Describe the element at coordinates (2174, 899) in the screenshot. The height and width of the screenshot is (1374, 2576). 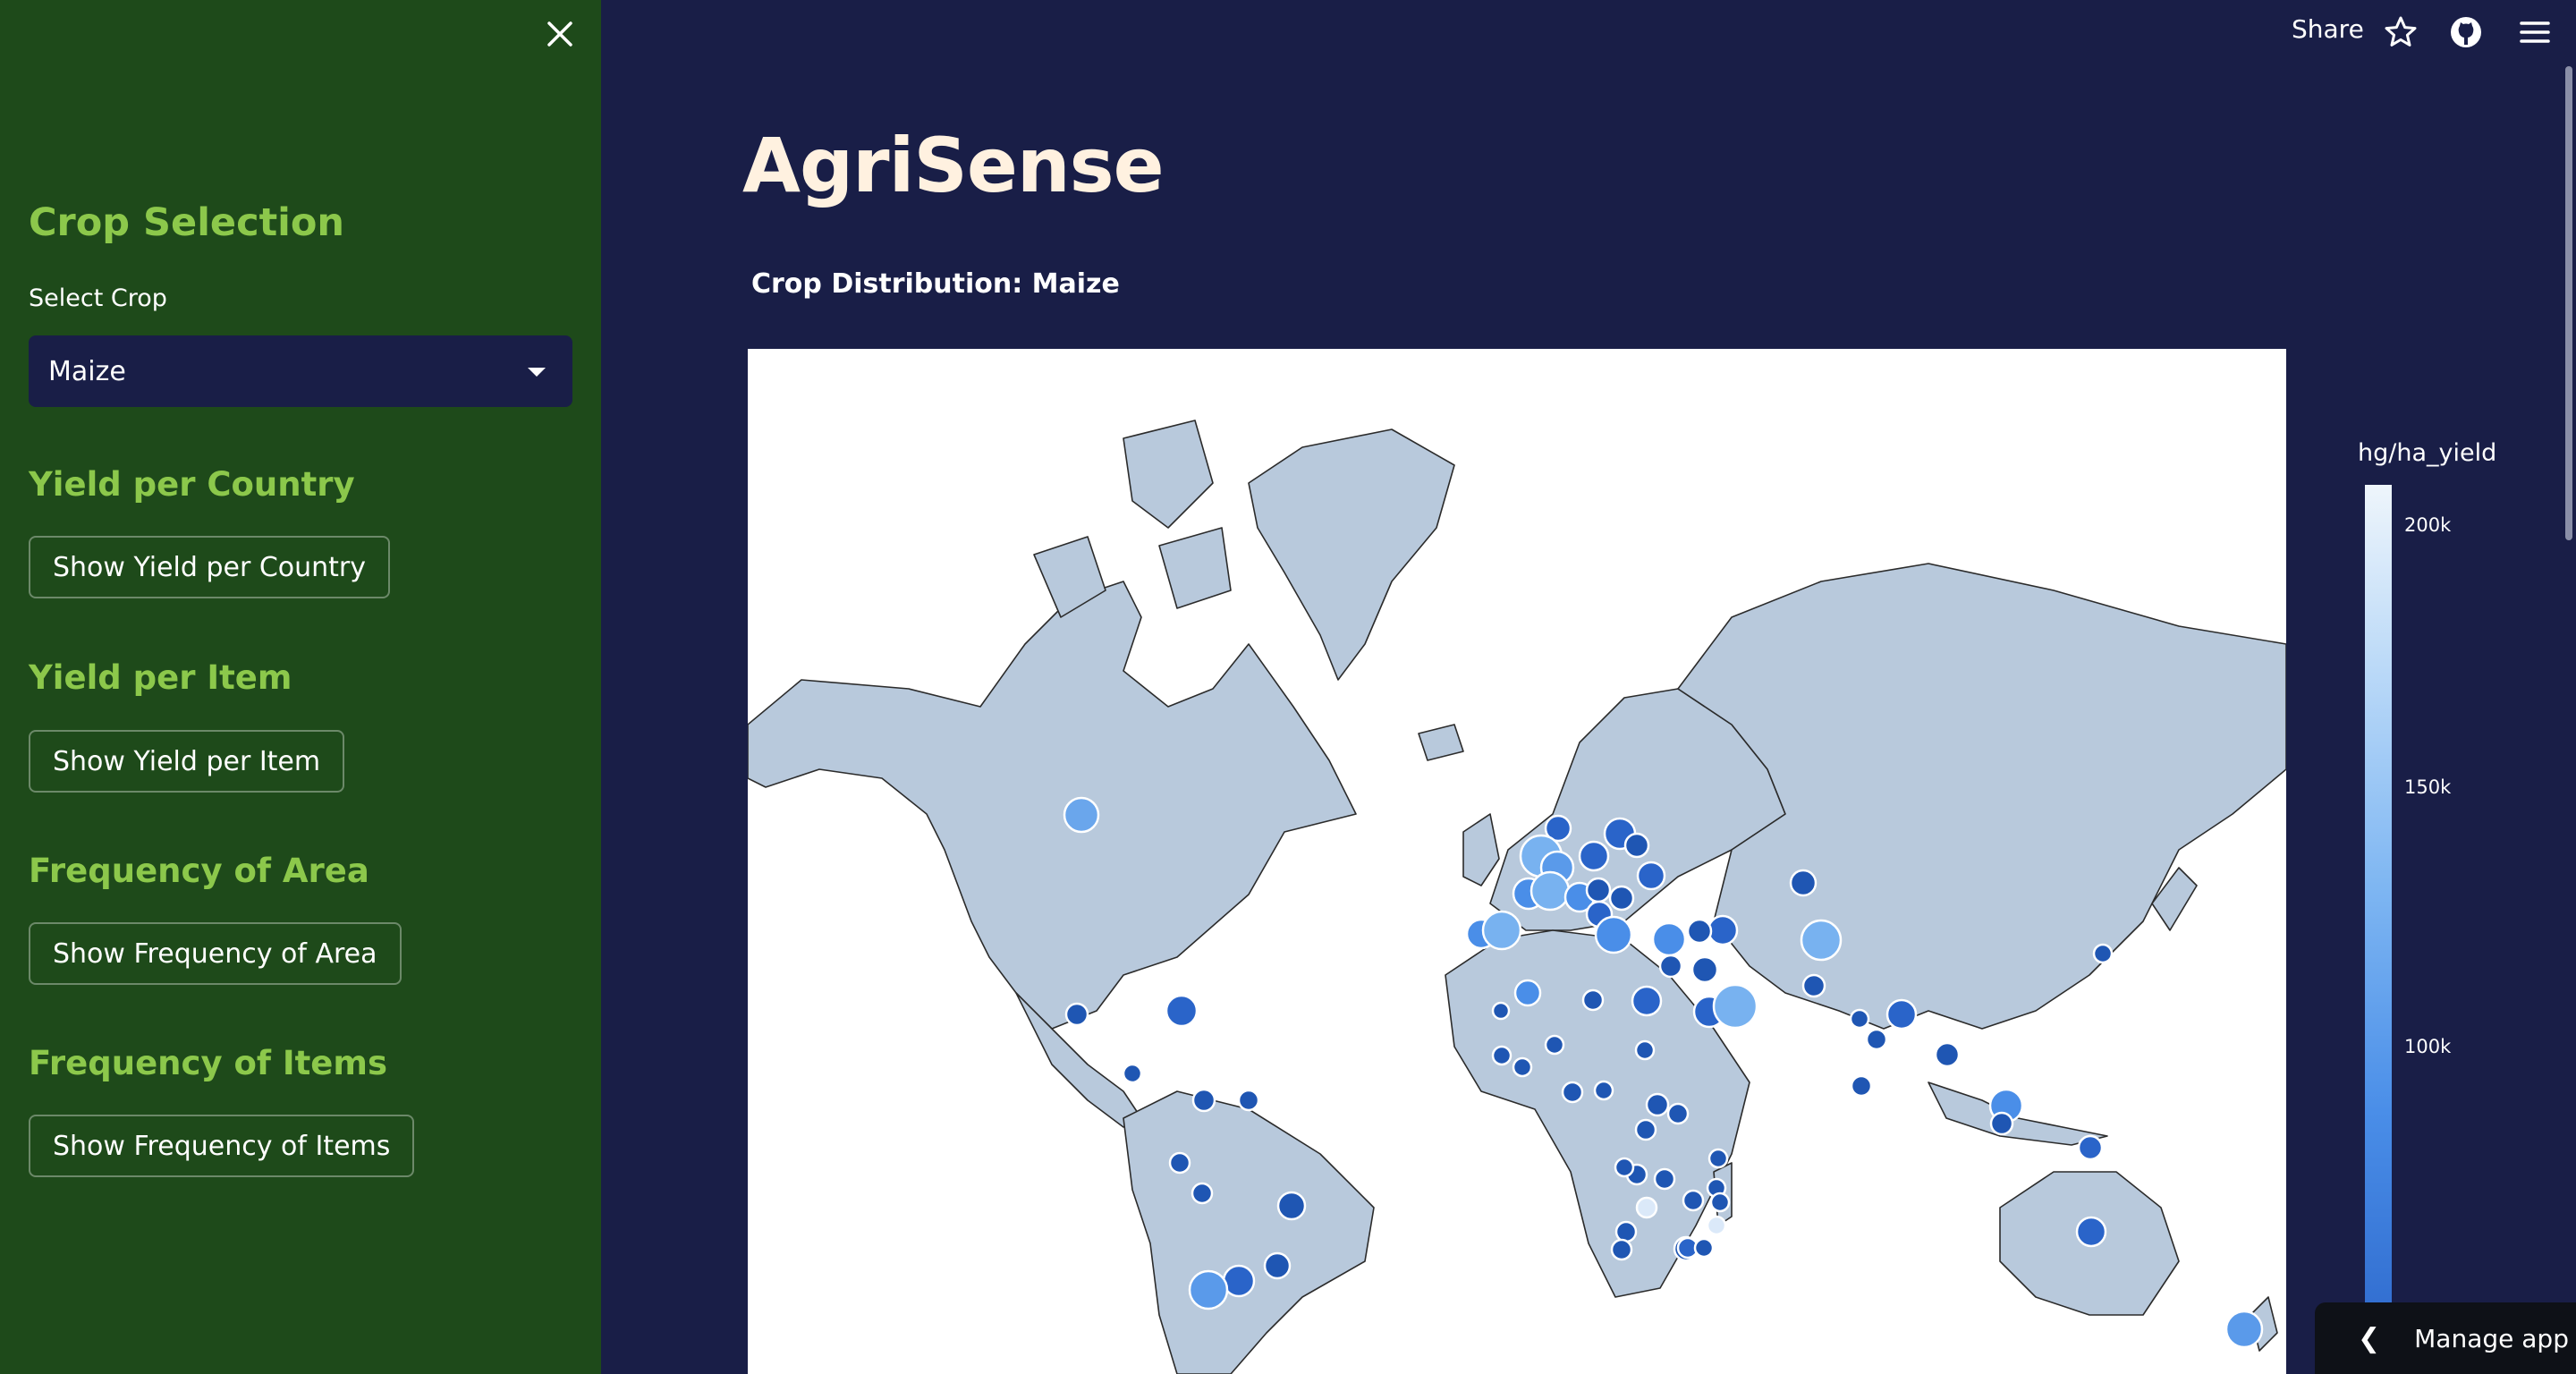
I see `land-japan` at that location.